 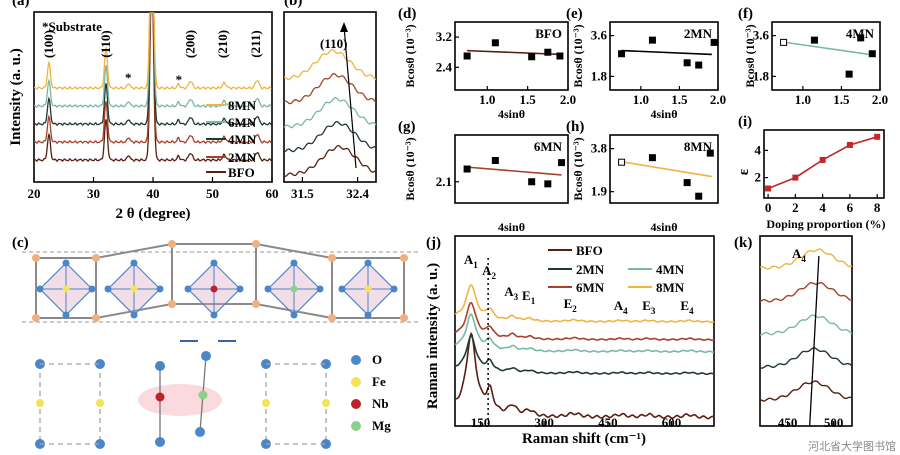 What do you see at coordinates (93, 193) in the screenshot?
I see `xrd-x-tick-label: 30` at bounding box center [93, 193].